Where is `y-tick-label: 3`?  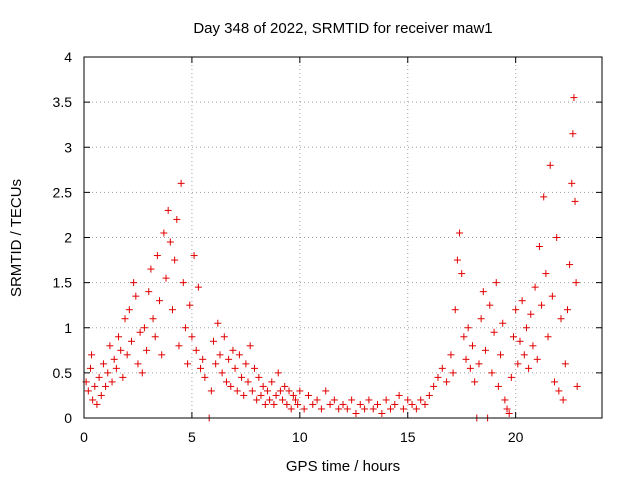 y-tick-label: 3 is located at coordinates (68, 147).